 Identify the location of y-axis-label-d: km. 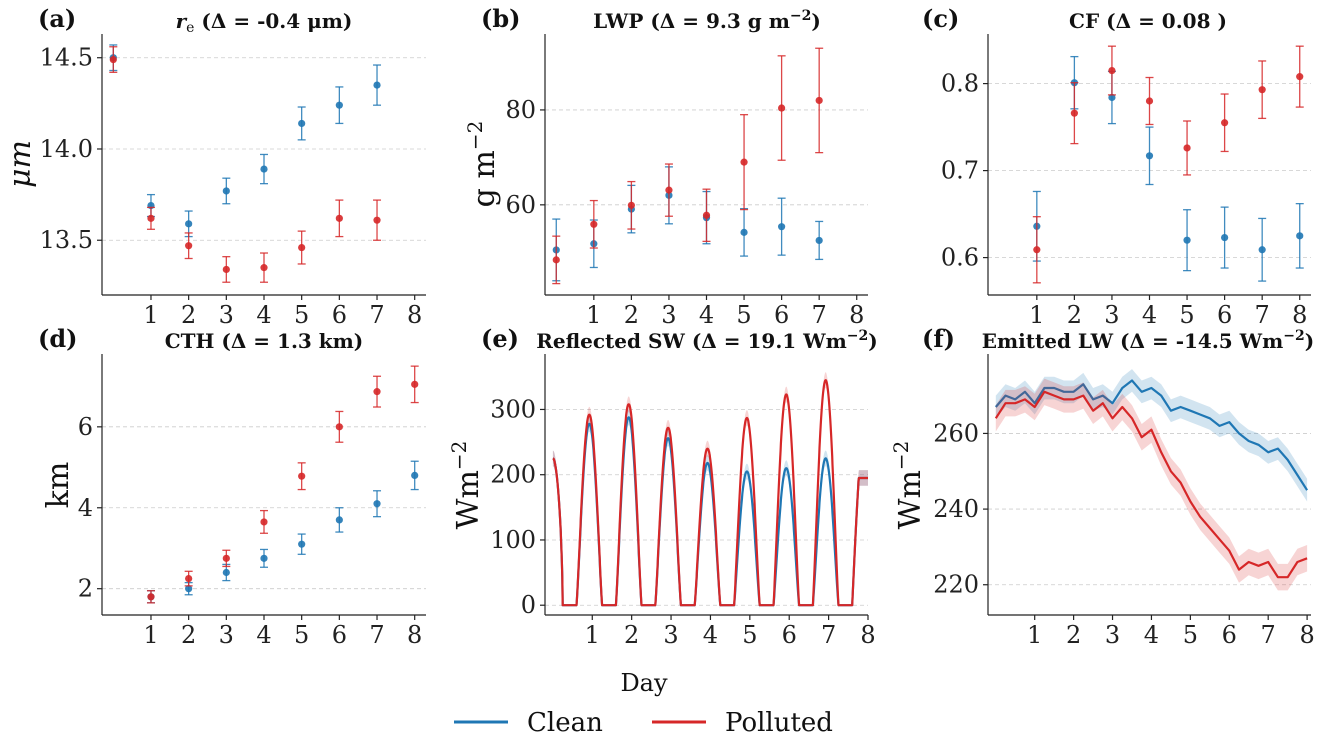
(58, 485).